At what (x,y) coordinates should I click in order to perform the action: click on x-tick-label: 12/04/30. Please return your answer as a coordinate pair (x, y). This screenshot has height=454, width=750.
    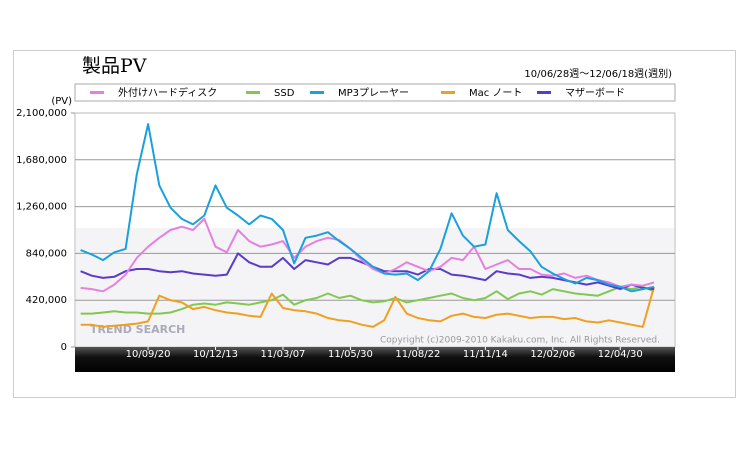
    Looking at the image, I should click on (620, 354).